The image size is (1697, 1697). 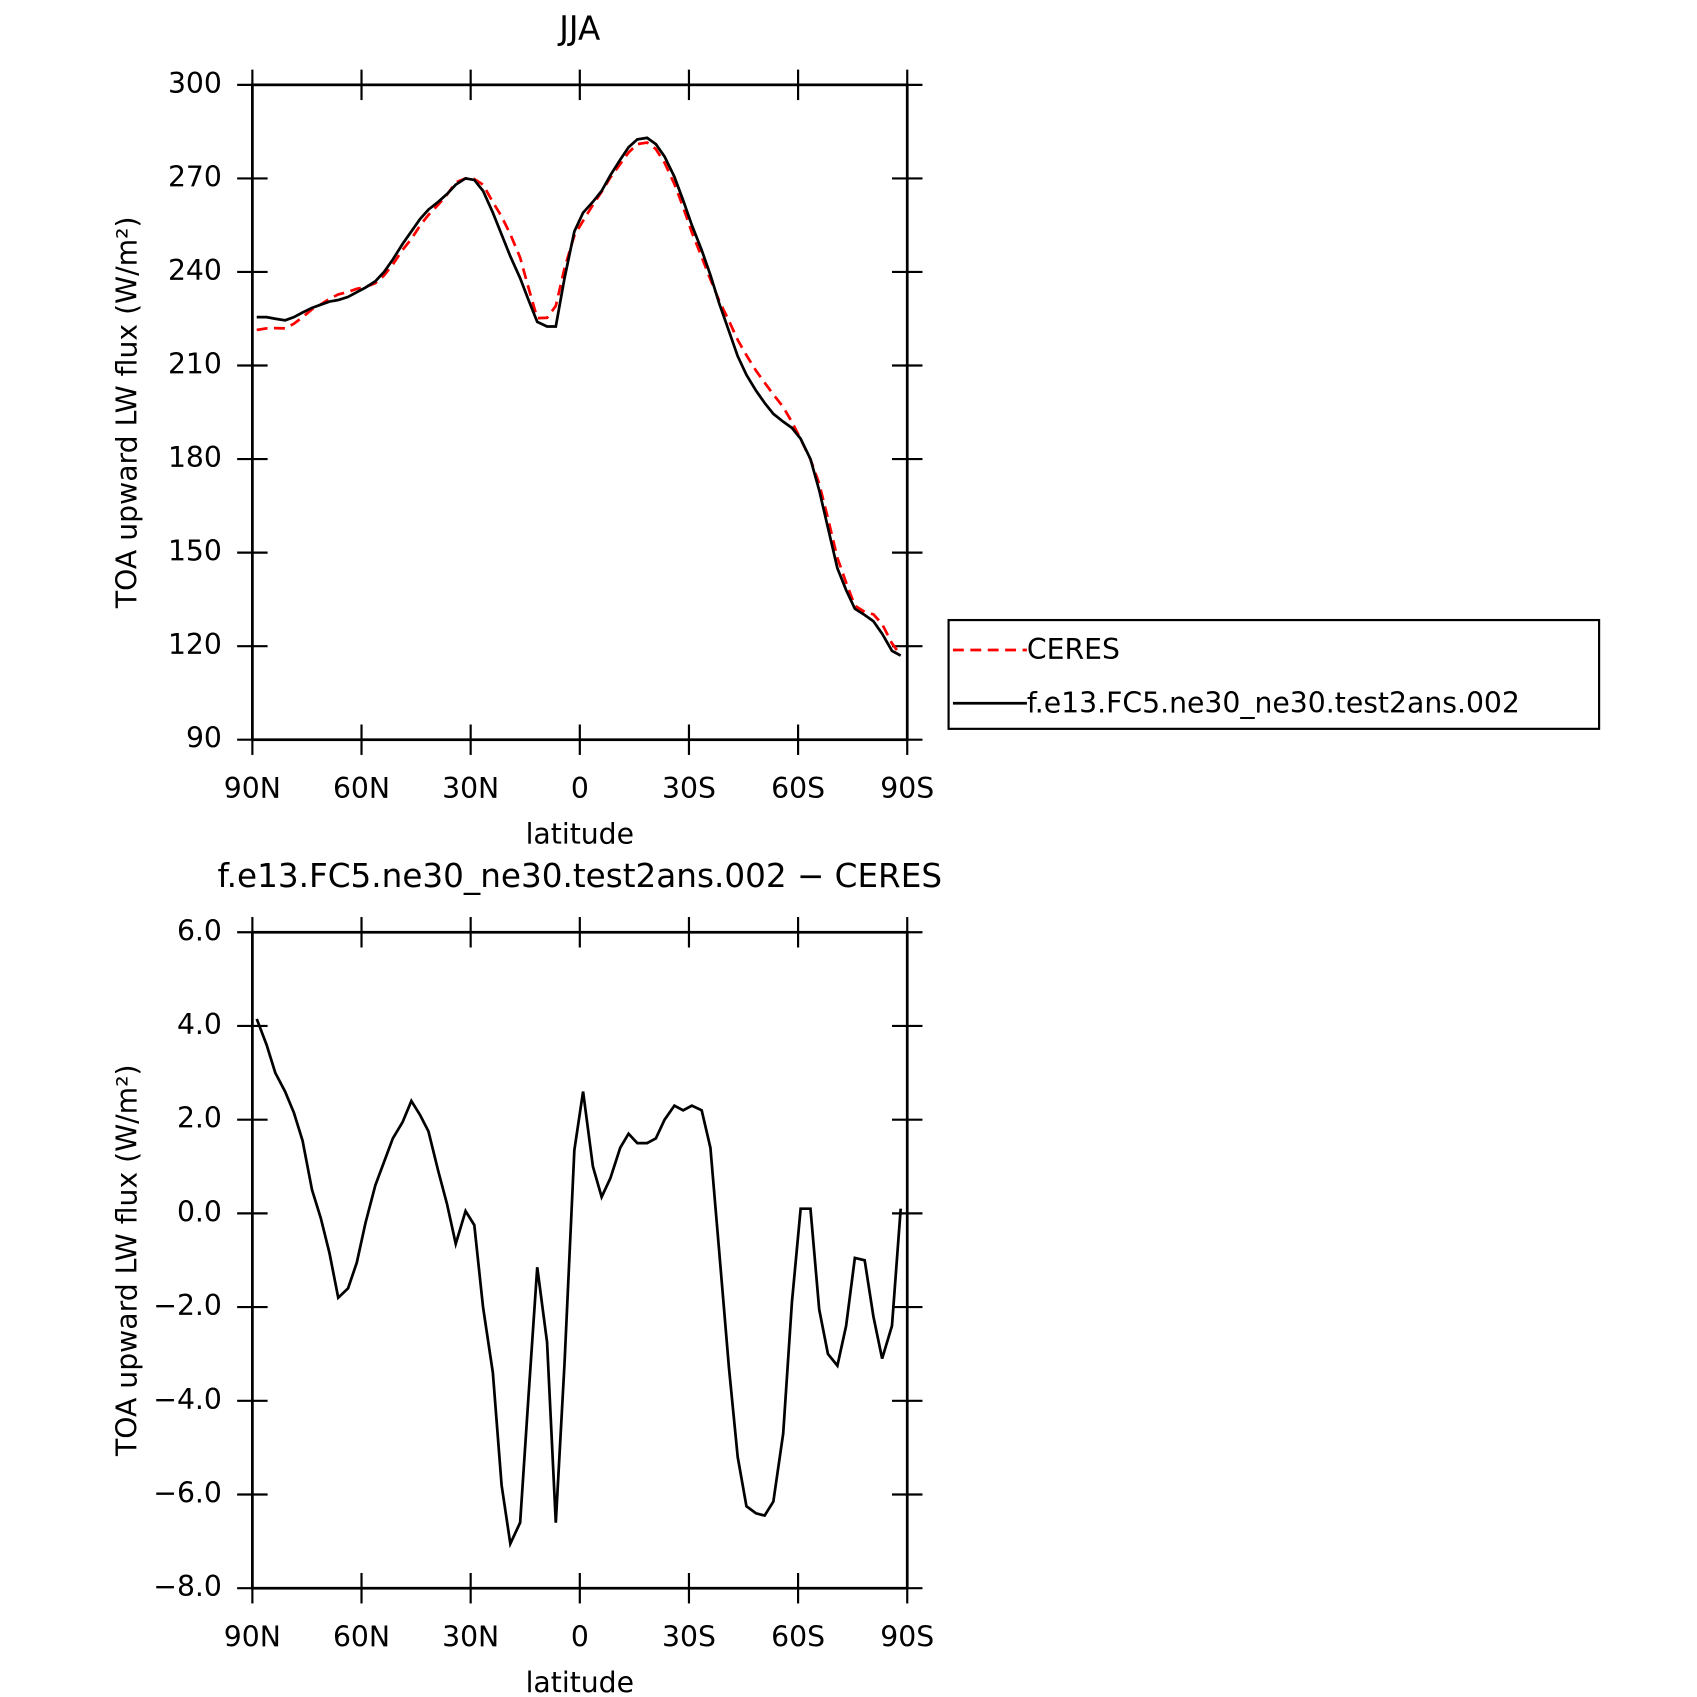 What do you see at coordinates (195, 457) in the screenshot?
I see `y-tick-label: 180` at bounding box center [195, 457].